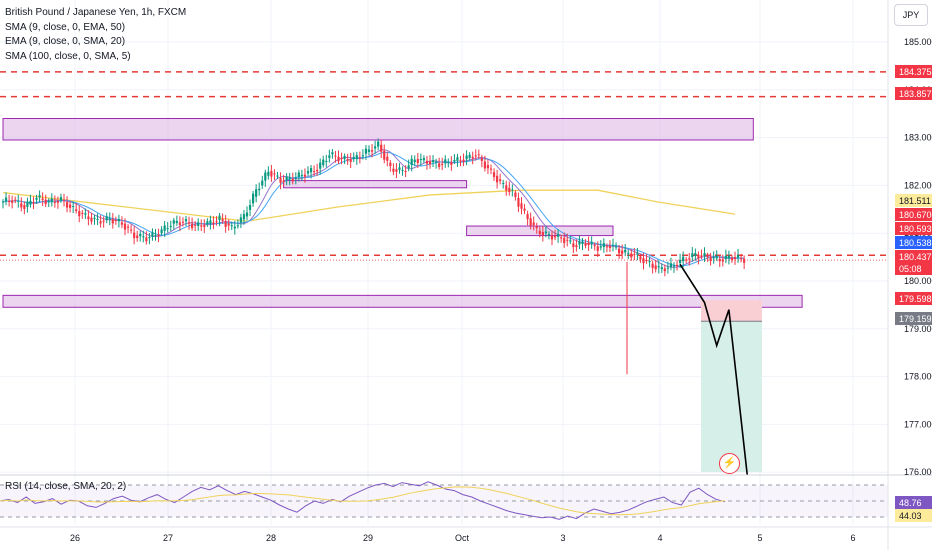 This screenshot has height=550, width=932. Describe the element at coordinates (731, 386) in the screenshot. I see `short-position-tool` at that location.